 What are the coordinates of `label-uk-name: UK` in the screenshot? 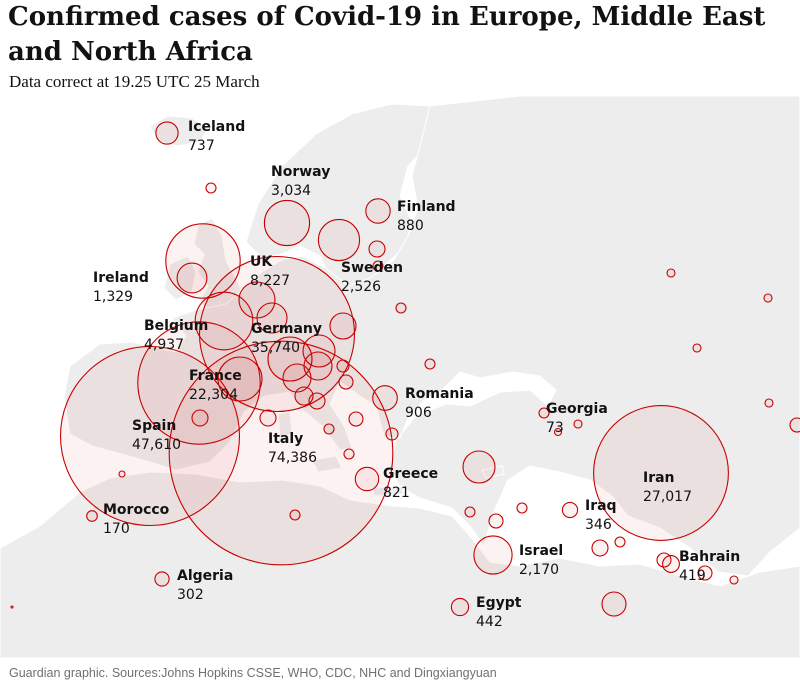 It's located at (261, 262).